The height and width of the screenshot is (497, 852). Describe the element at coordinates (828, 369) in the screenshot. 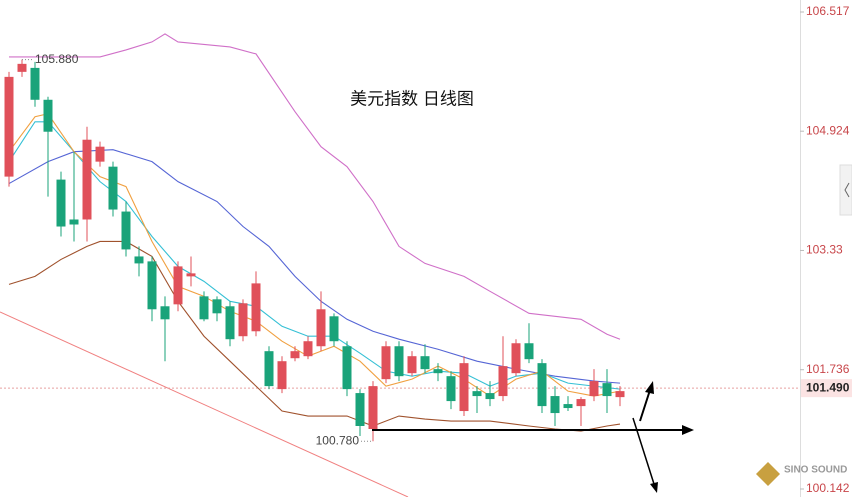

I see `y-tick-label: 101.736` at that location.